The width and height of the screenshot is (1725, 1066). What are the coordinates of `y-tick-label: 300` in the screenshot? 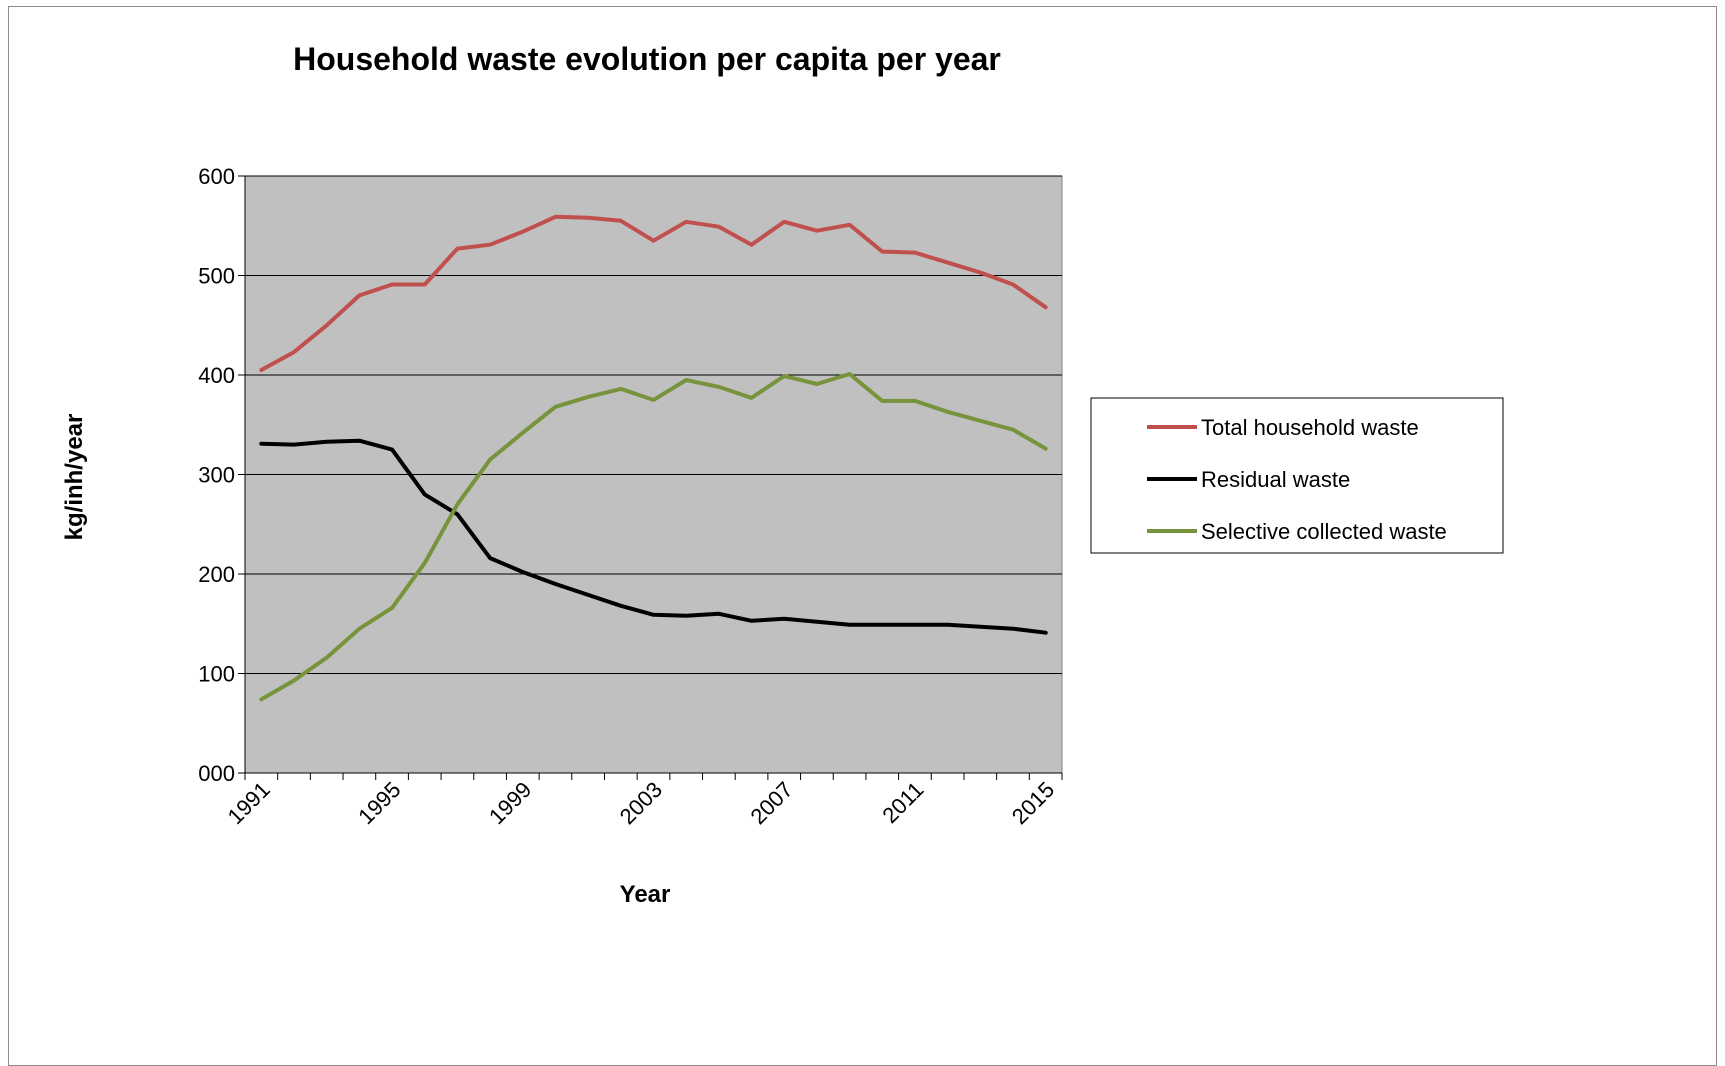 It's located at (216, 475).